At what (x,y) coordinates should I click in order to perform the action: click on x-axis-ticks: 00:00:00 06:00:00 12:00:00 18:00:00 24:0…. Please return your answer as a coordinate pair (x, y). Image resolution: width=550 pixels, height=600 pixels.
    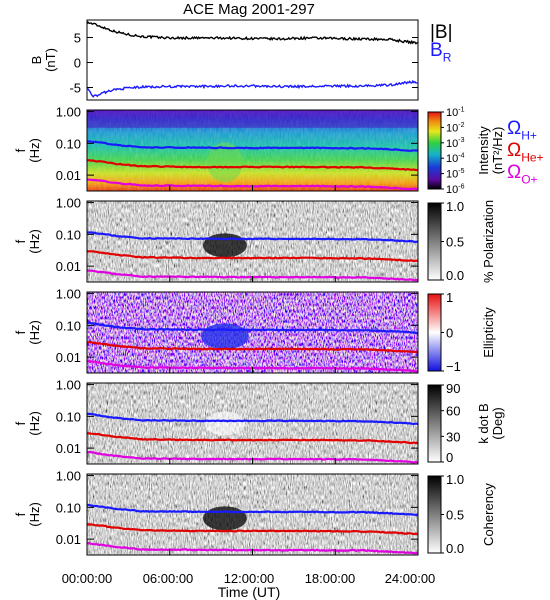
    Looking at the image, I should click on (249, 578).